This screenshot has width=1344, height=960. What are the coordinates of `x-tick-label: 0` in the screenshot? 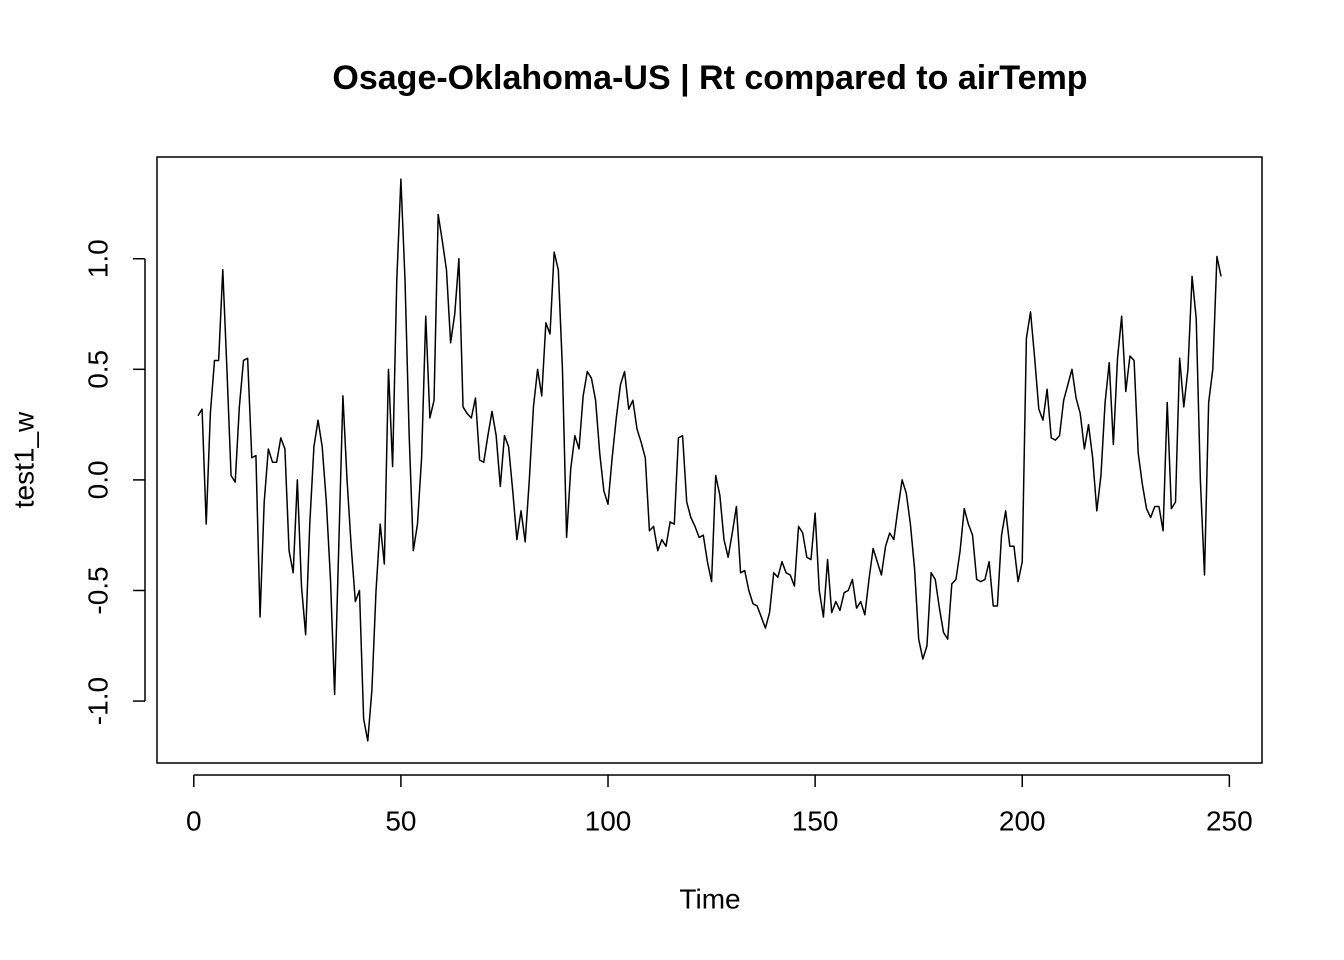 It's located at (194, 820).